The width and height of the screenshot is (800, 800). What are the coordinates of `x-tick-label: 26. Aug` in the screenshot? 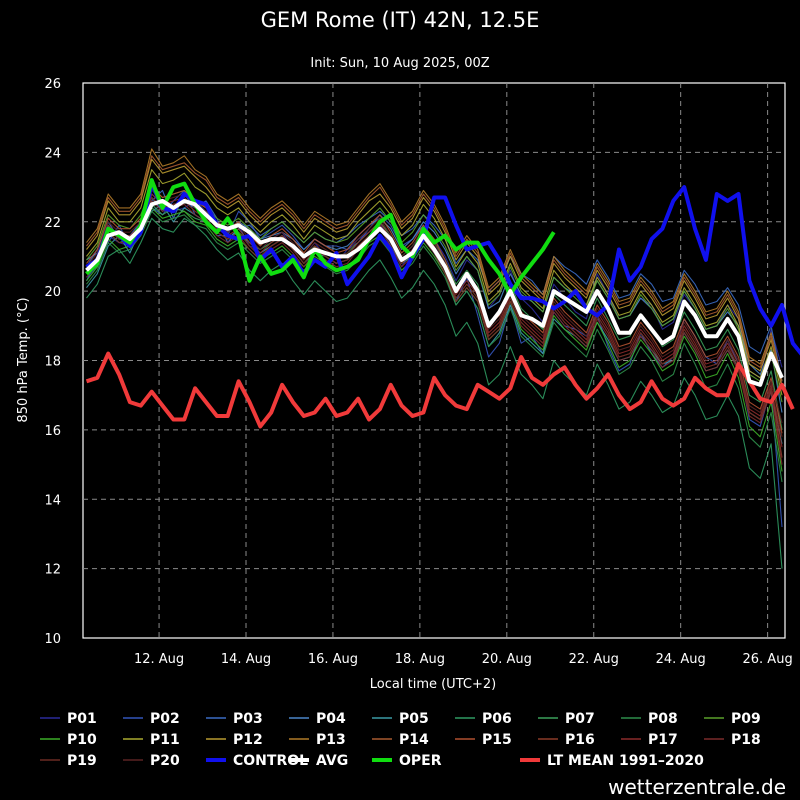 It's located at (768, 659).